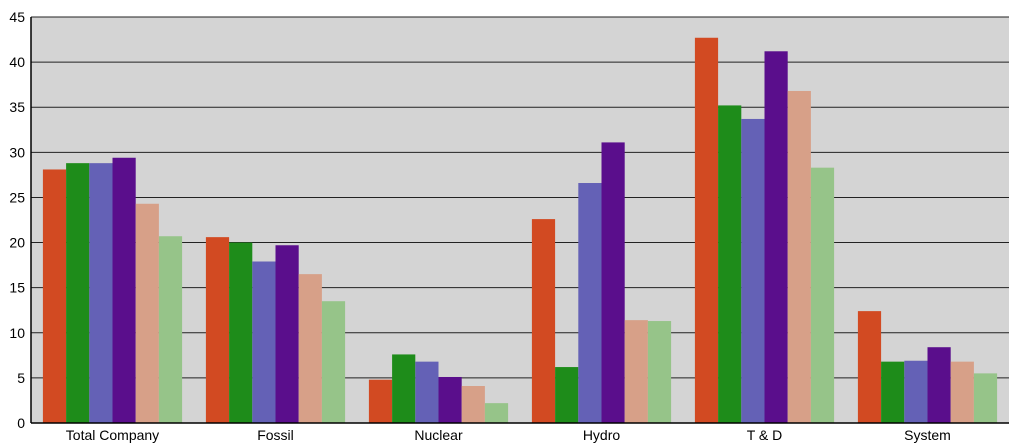  I want to click on y-tick-label: 20, so click(17, 243).